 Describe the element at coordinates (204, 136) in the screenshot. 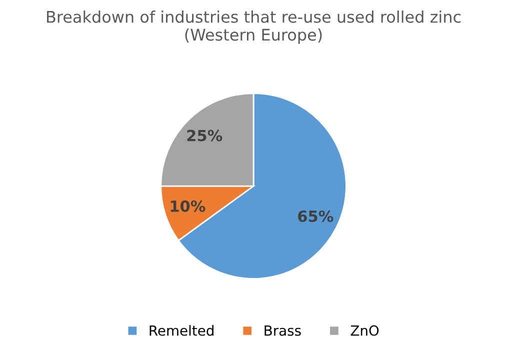

I see `data-label: 25%` at that location.